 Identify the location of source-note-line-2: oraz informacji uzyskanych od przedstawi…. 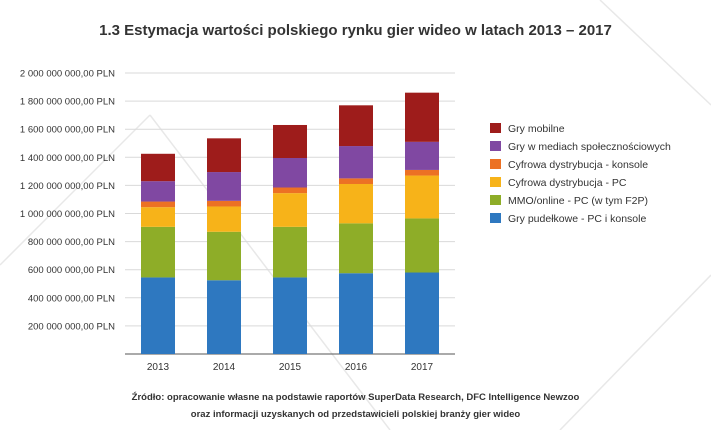
(355, 414).